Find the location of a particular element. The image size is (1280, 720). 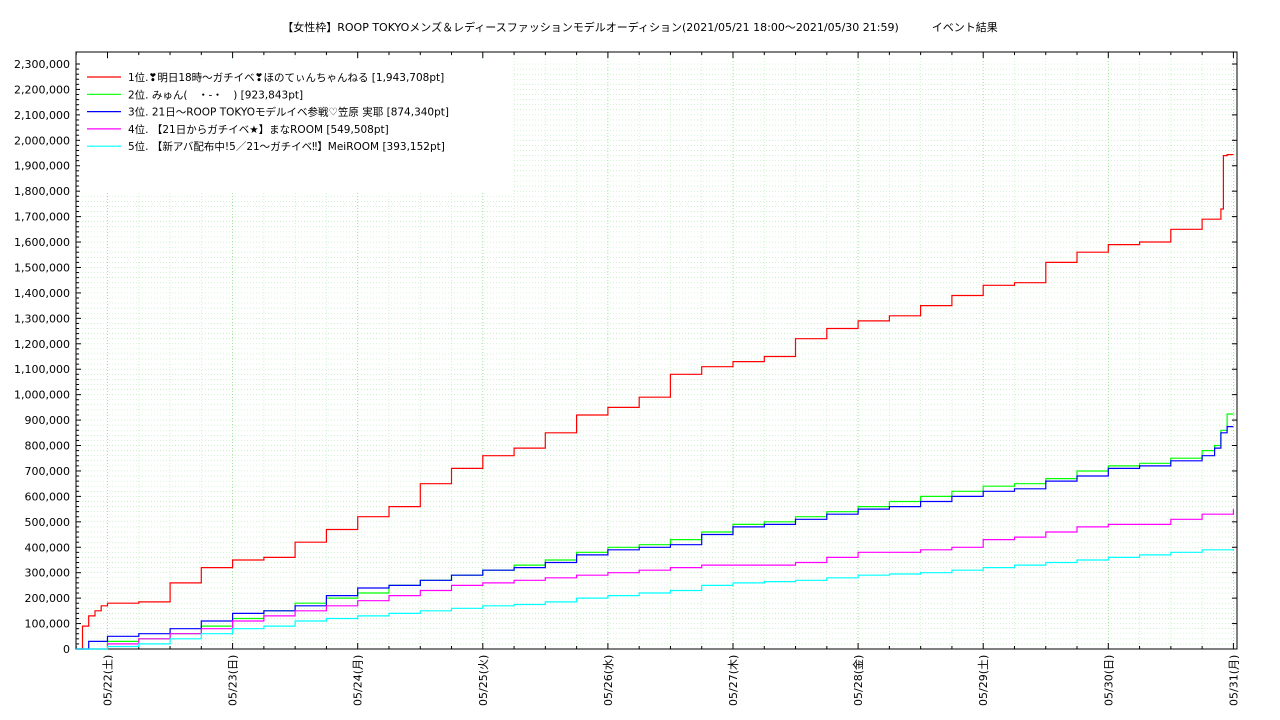

x-tick-label: 05/25(火) is located at coordinates (483, 680).